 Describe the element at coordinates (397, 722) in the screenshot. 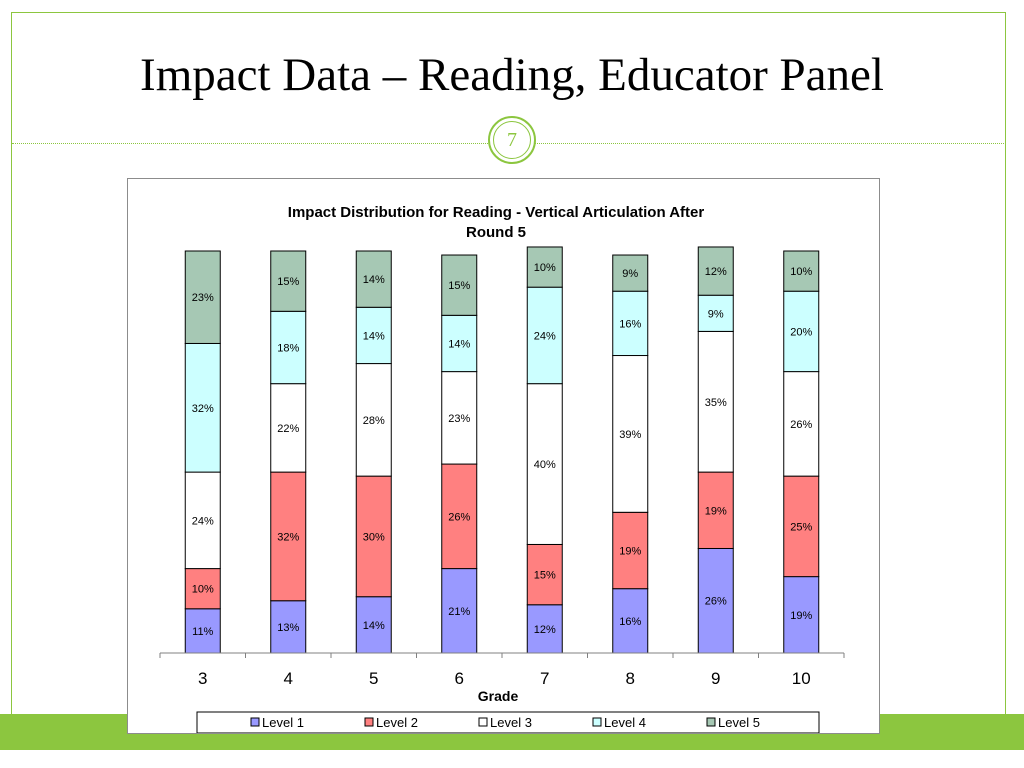

I see `legend-label: Level 2` at that location.